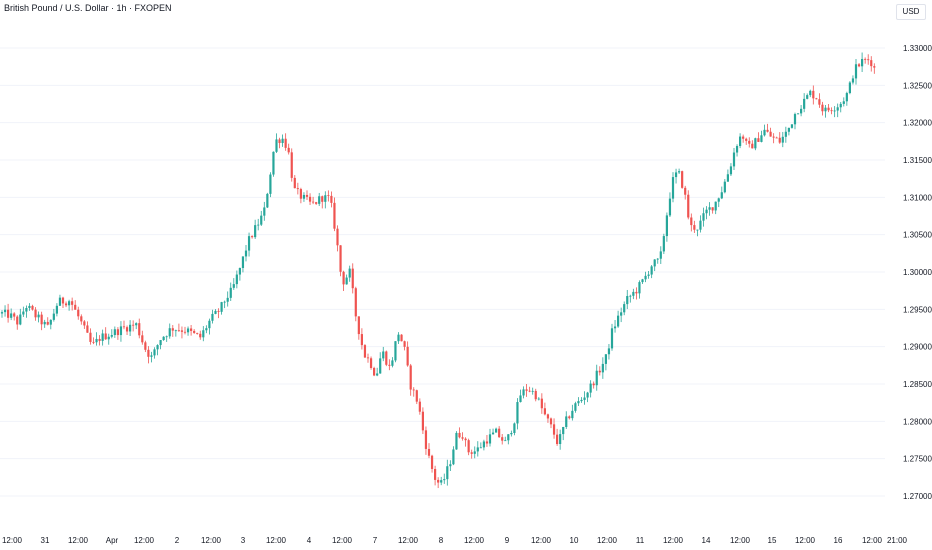  I want to click on x-tick-label: 7, so click(375, 540).